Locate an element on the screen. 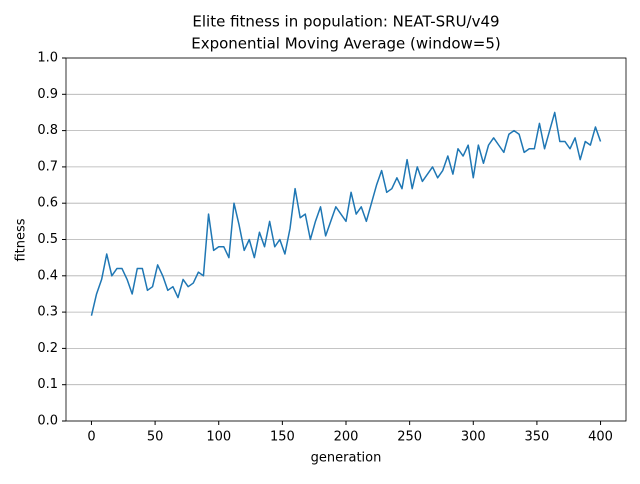 Image resolution: width=640 pixels, height=484 pixels. y-tick-label: 0.9 is located at coordinates (47, 94).